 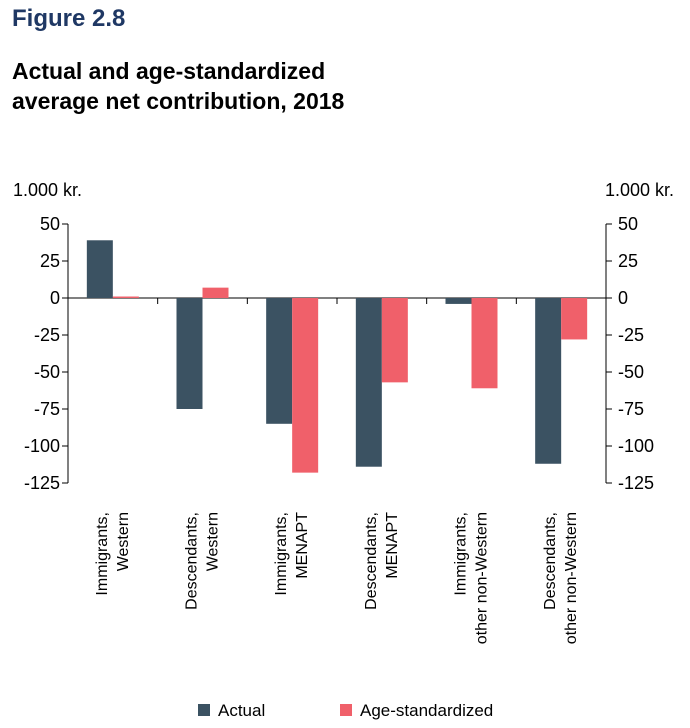 I want to click on y-tick-label-right: 0, so click(x=623, y=298).